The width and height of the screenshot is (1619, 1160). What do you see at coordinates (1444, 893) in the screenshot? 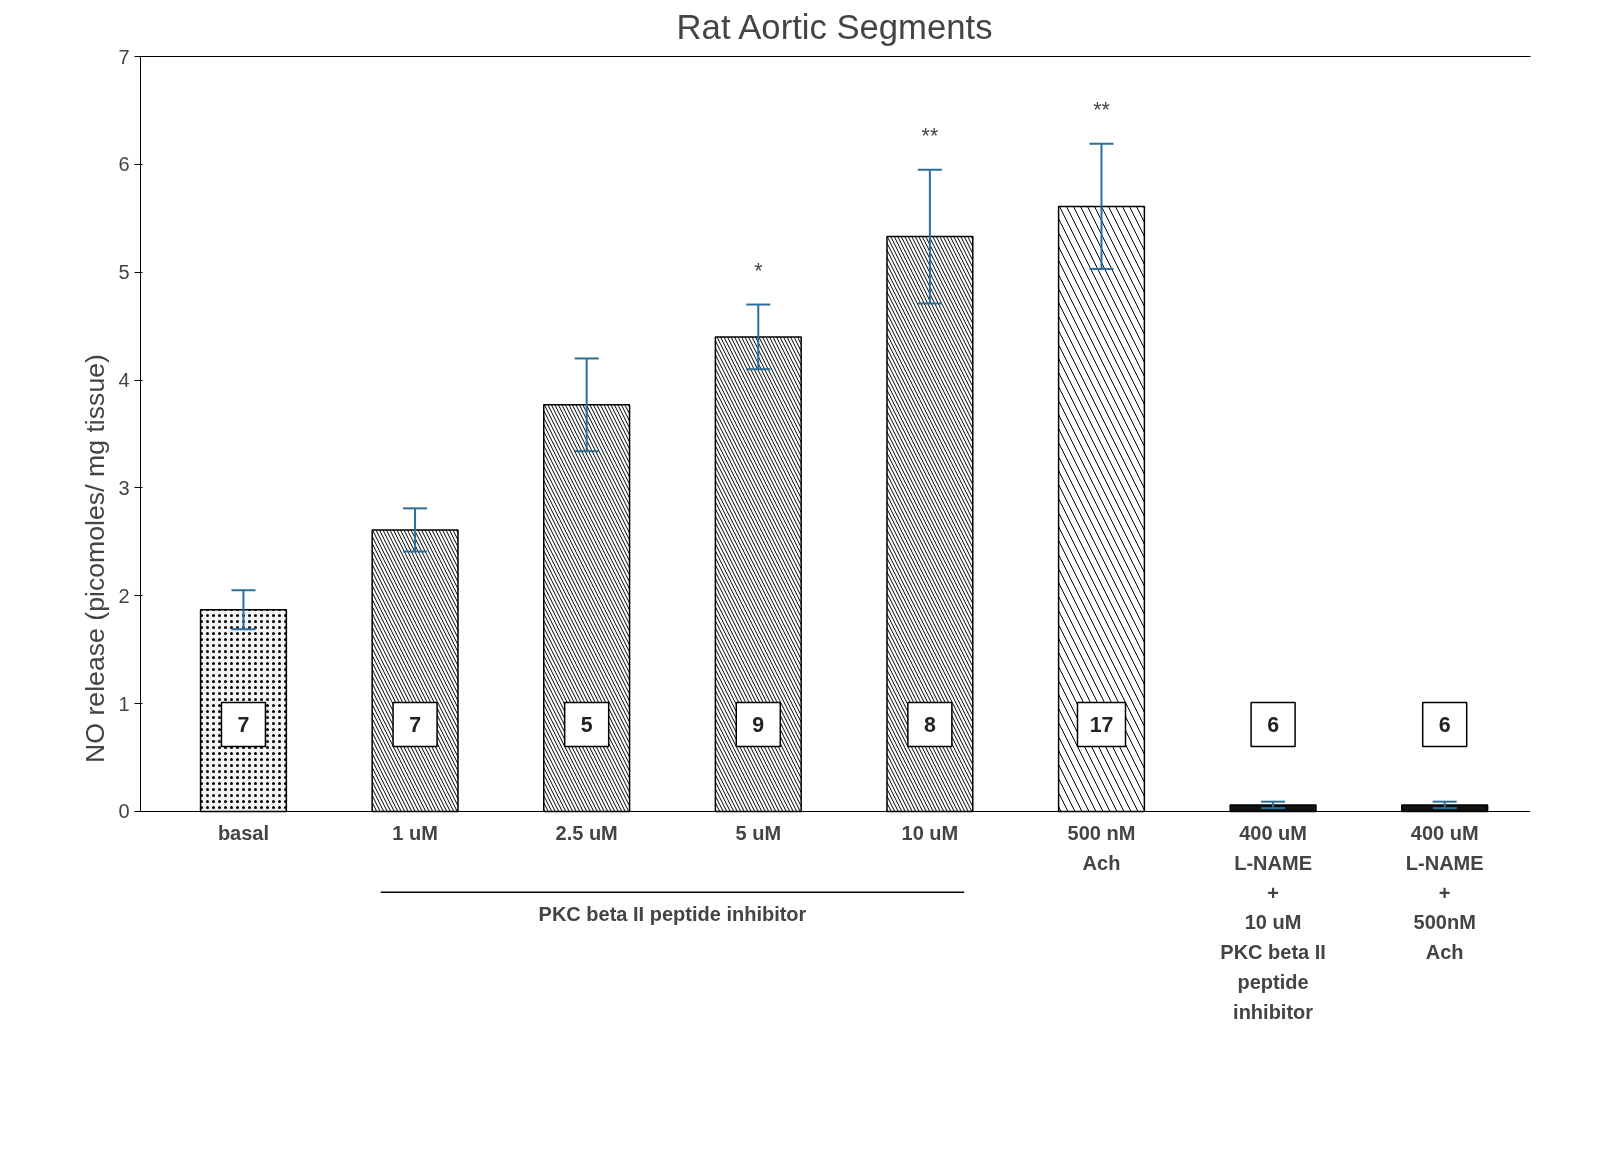
I see `x-tick-label: 400 uM L-NAME + 500nM Ach` at bounding box center [1444, 893].